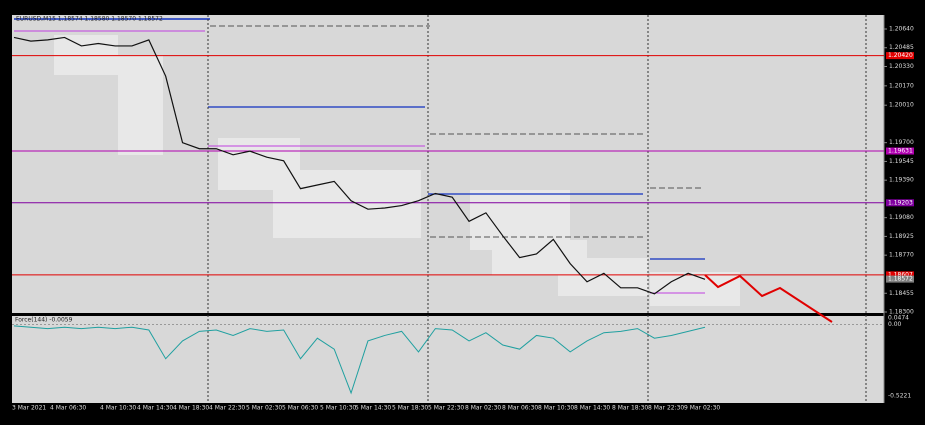  Describe the element at coordinates (191, 408) in the screenshot. I see `time-label: 4 Mar 18:30` at that location.